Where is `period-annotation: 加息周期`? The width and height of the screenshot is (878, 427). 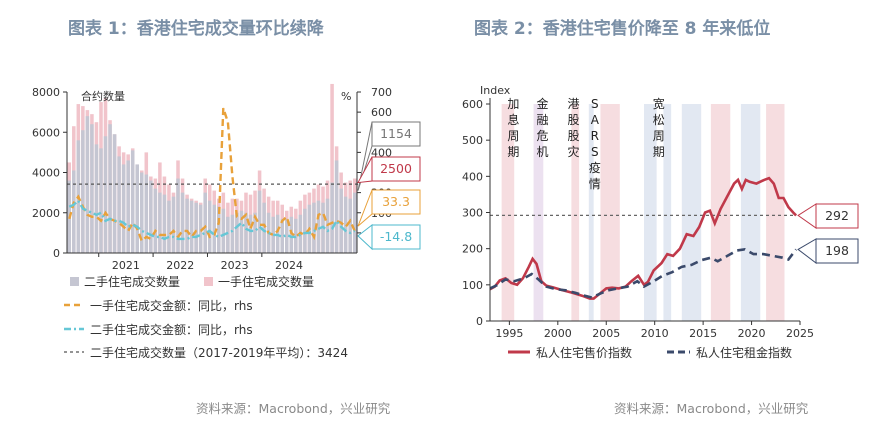 period-annotation: 加息周期 is located at coordinates (513, 128).